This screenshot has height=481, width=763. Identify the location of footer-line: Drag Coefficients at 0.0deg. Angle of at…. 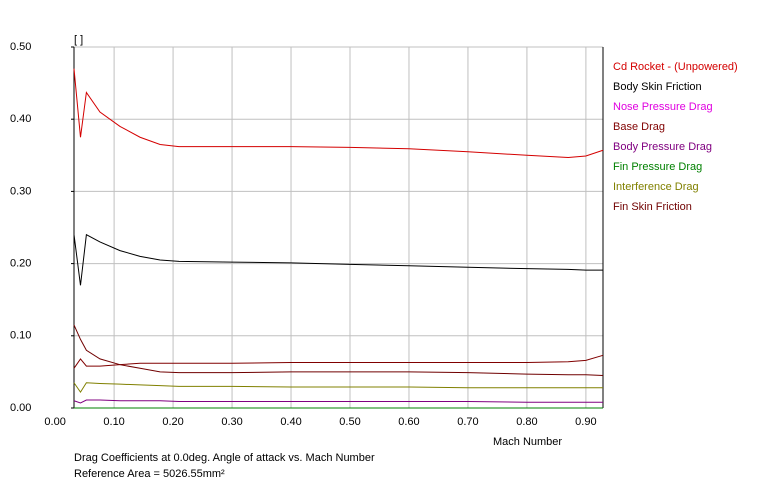
(224, 458).